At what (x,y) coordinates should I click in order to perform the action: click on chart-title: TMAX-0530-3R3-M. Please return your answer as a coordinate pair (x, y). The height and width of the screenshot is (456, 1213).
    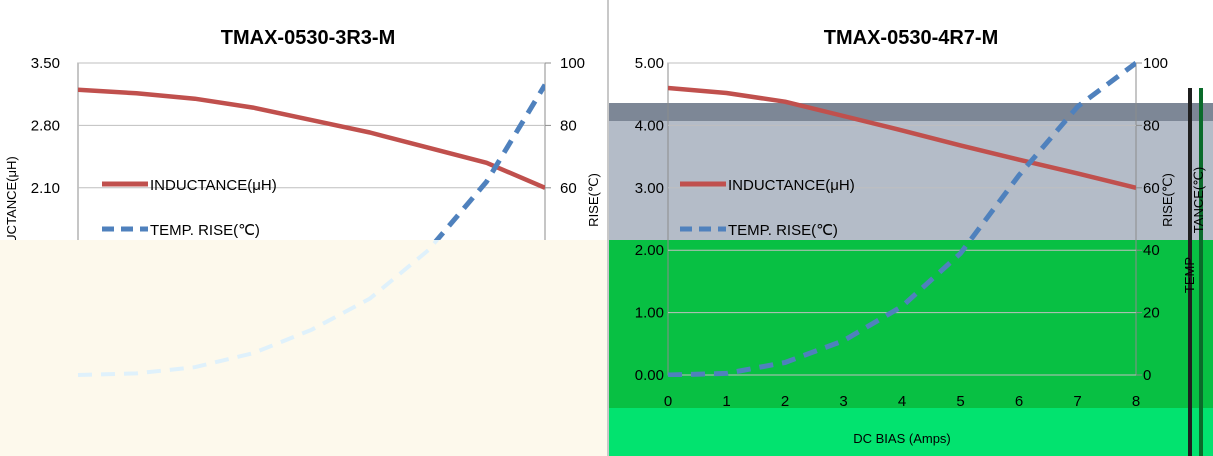
    Looking at the image, I should click on (308, 38).